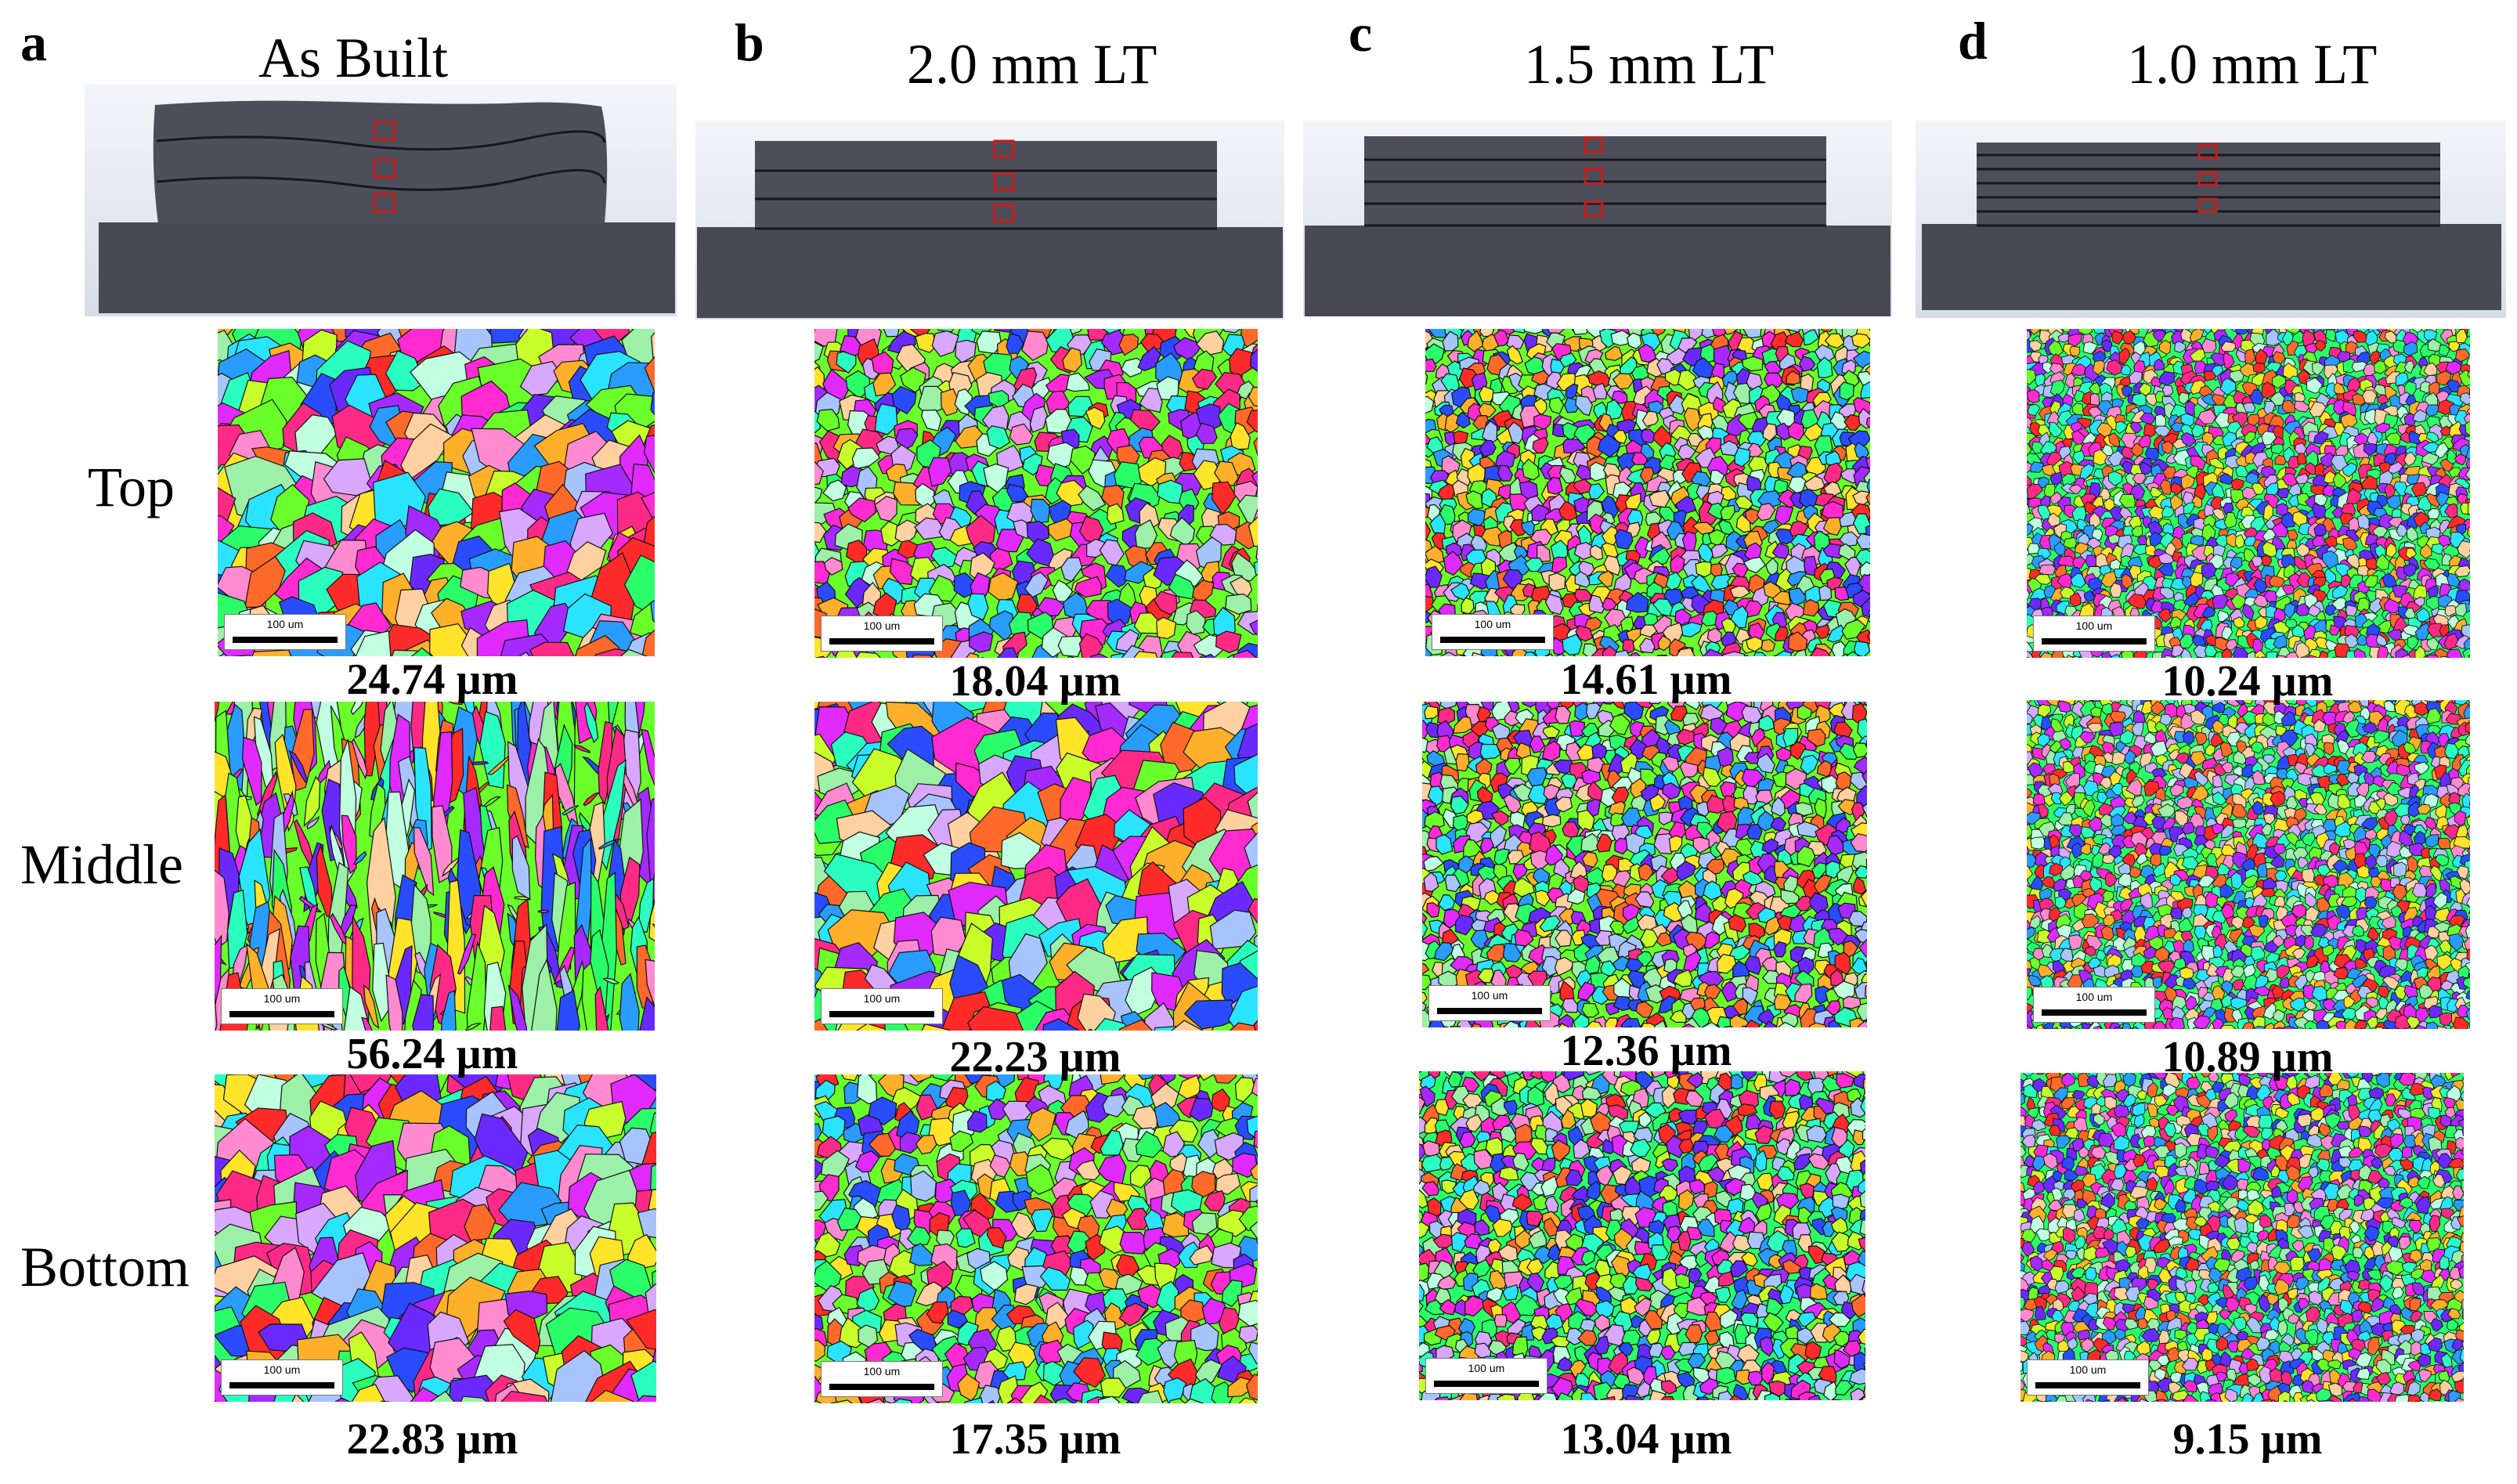 The image size is (2517, 1484). I want to click on ebsd-map-2mm-top: 100 um, so click(1036, 493).